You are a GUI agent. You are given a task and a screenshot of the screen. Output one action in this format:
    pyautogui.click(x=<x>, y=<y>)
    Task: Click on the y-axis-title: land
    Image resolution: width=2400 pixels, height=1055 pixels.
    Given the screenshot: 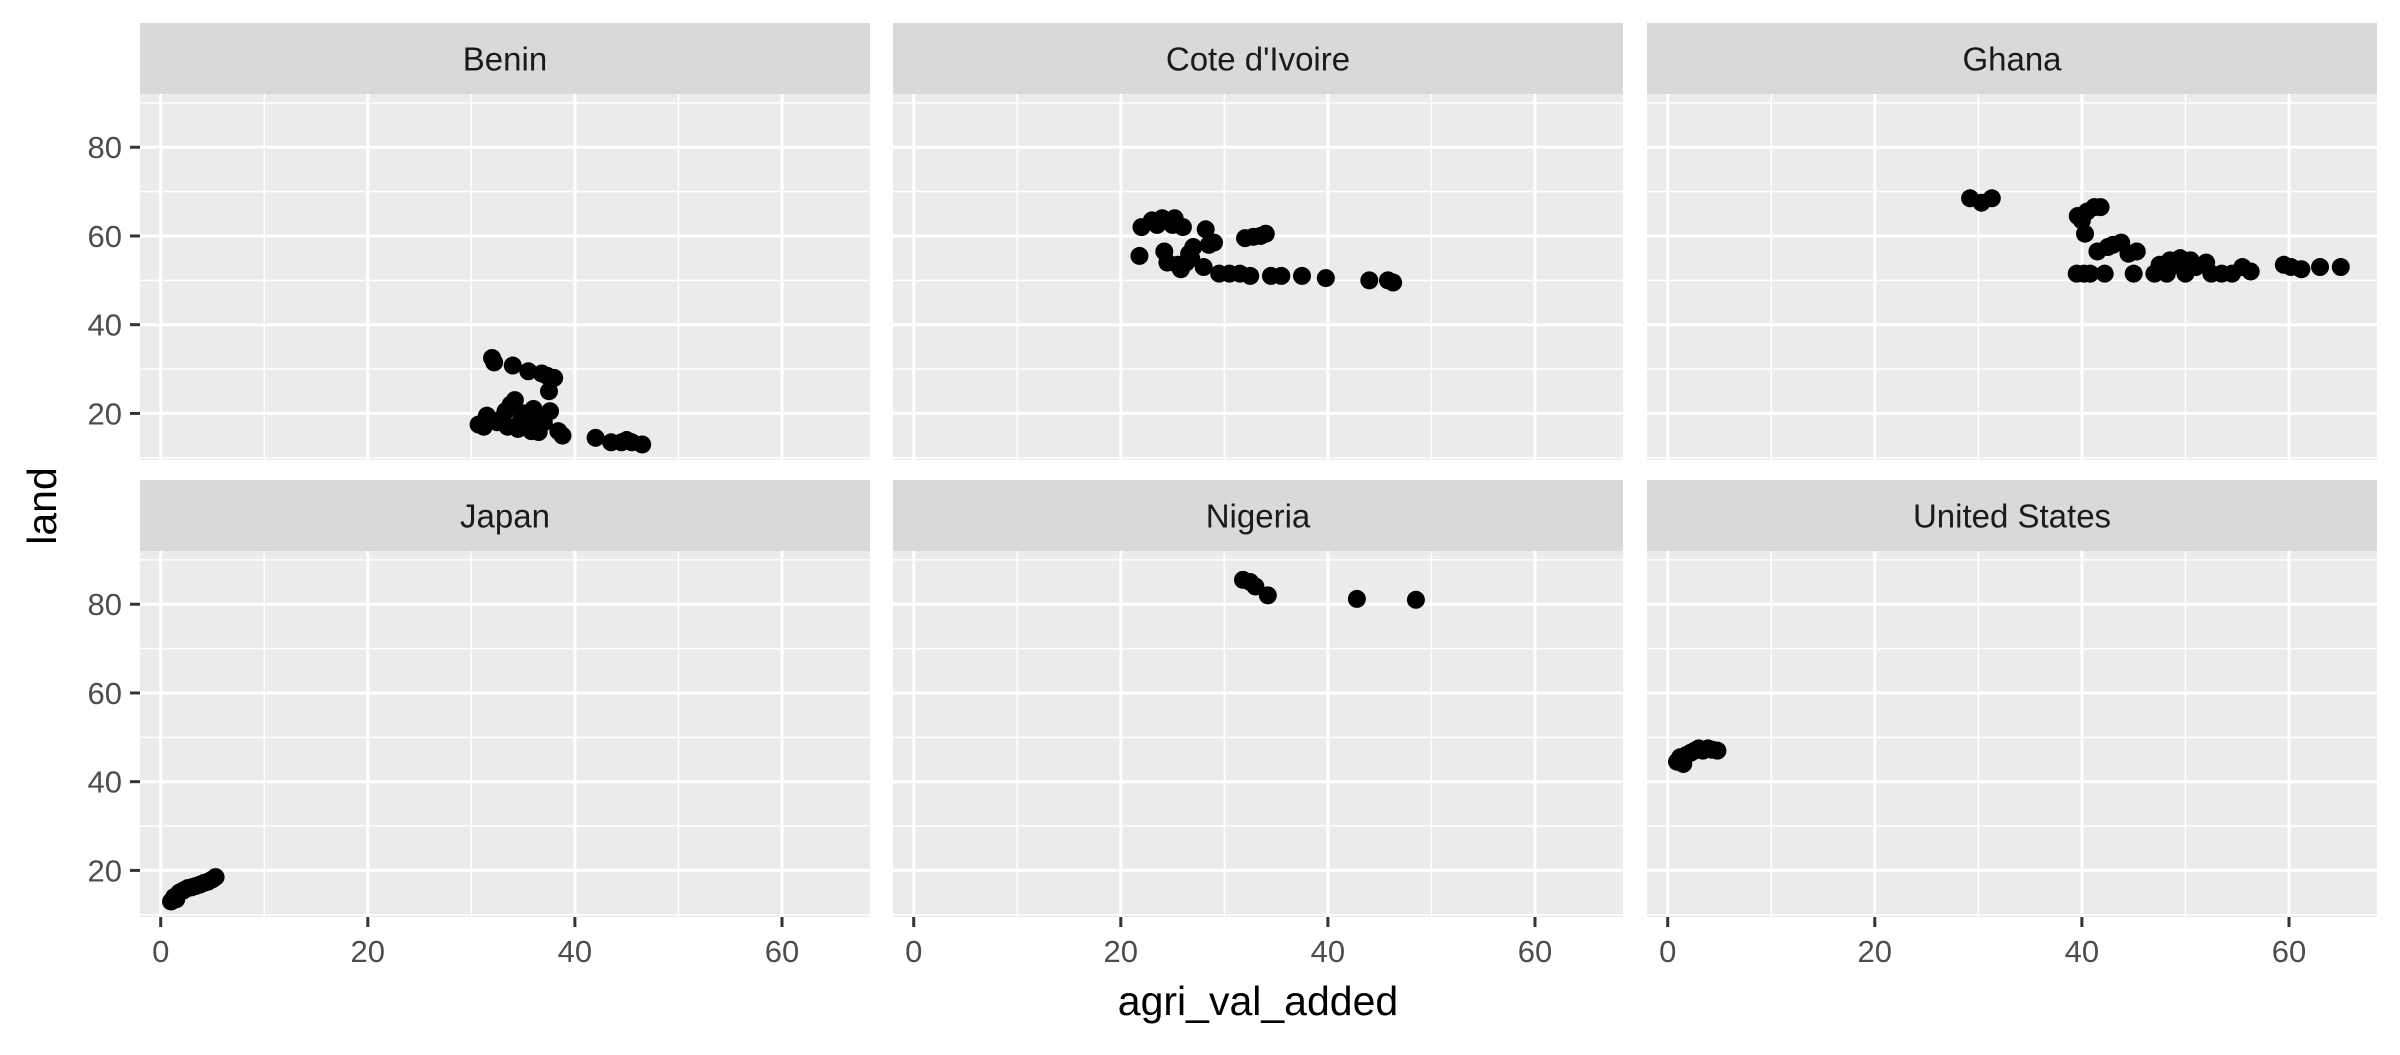 What is the action you would take?
    pyautogui.click(x=42, y=506)
    